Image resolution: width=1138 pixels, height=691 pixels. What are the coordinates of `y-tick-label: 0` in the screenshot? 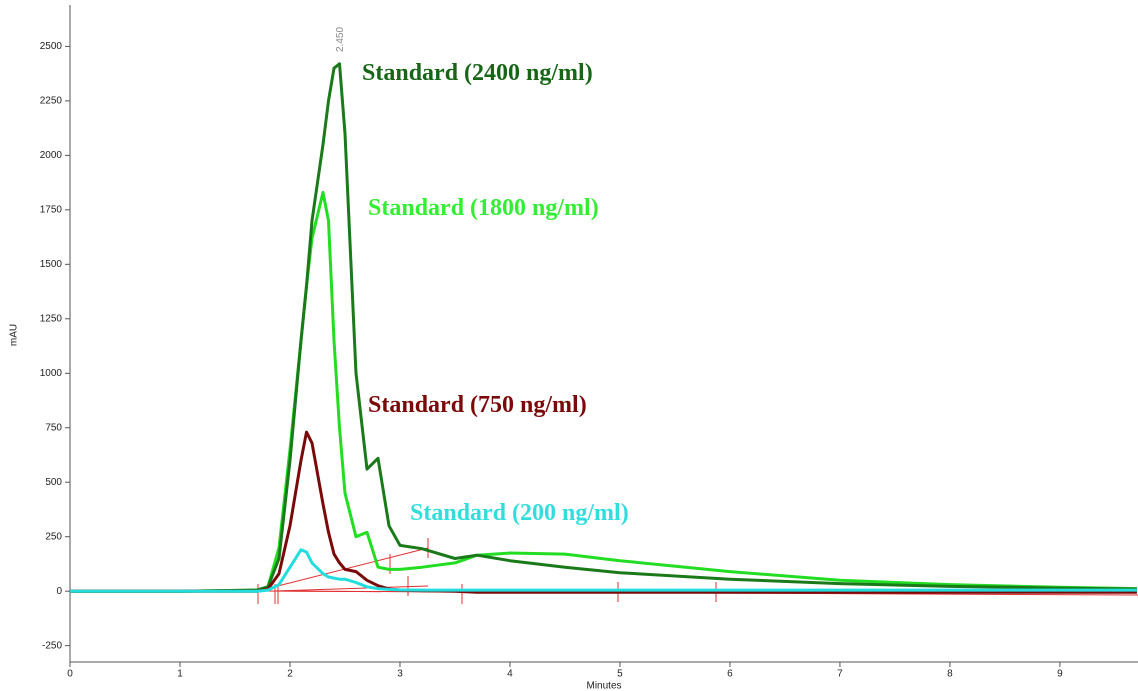 It's located at (59, 591).